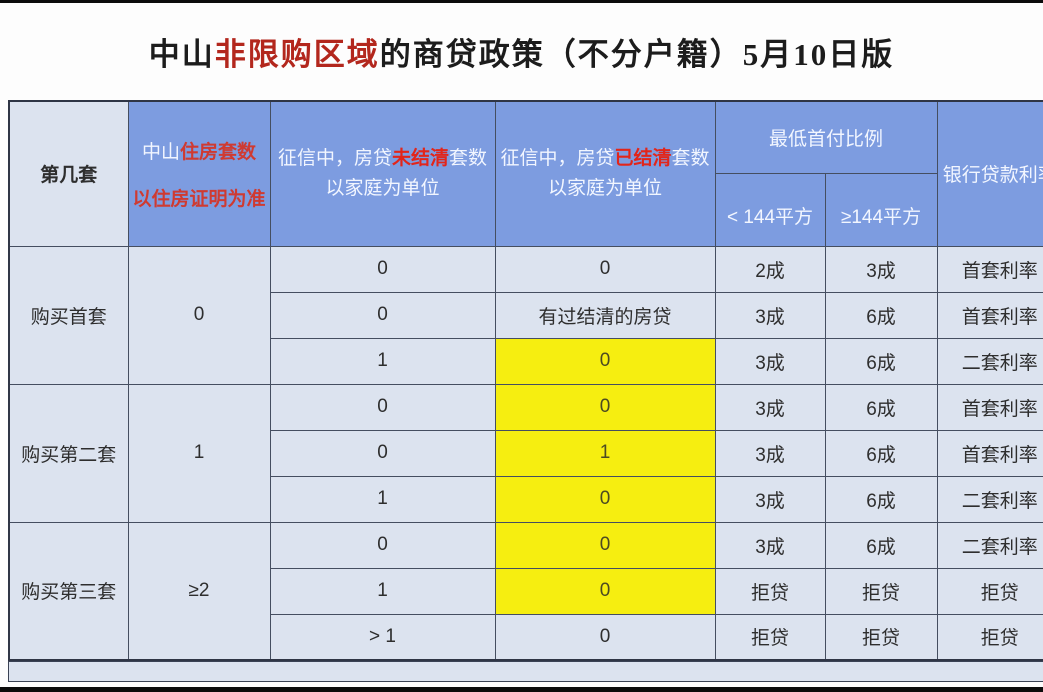 Image resolution: width=1043 pixels, height=692 pixels. What do you see at coordinates (989, 173) in the screenshot?
I see `header-bank-rate: 银行贷款利率` at bounding box center [989, 173].